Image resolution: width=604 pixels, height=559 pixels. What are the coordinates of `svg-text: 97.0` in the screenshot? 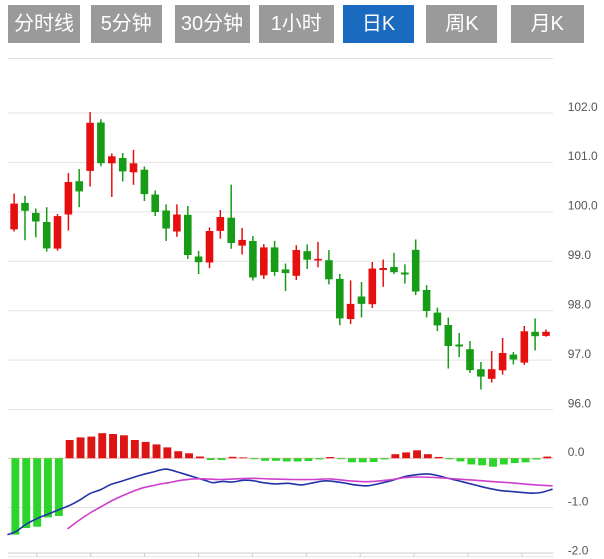 It's located at (580, 354).